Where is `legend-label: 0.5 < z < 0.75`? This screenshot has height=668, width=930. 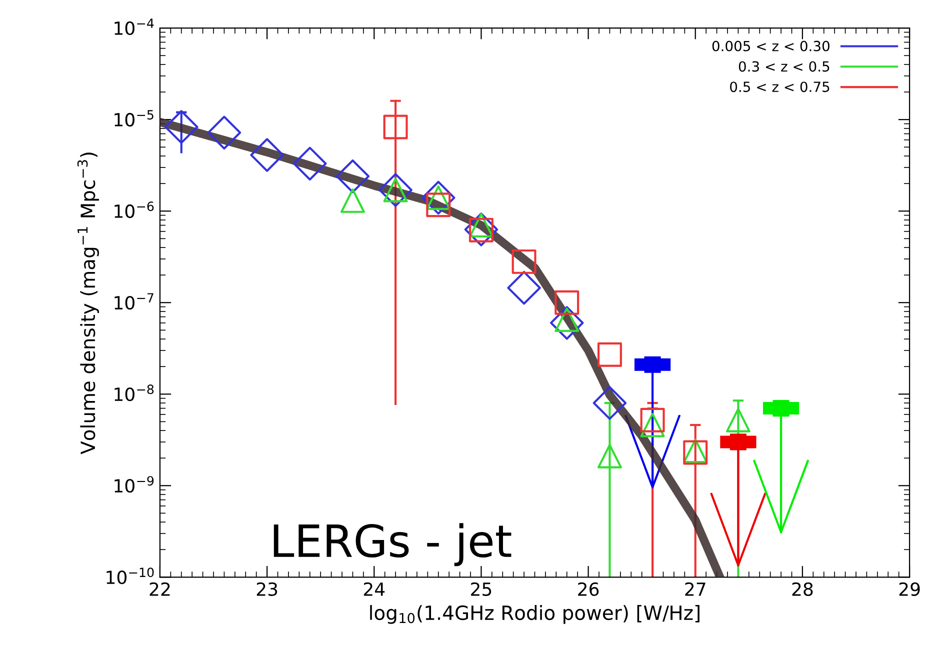
legend-label: 0.5 < z < 0.75 is located at coordinates (780, 87).